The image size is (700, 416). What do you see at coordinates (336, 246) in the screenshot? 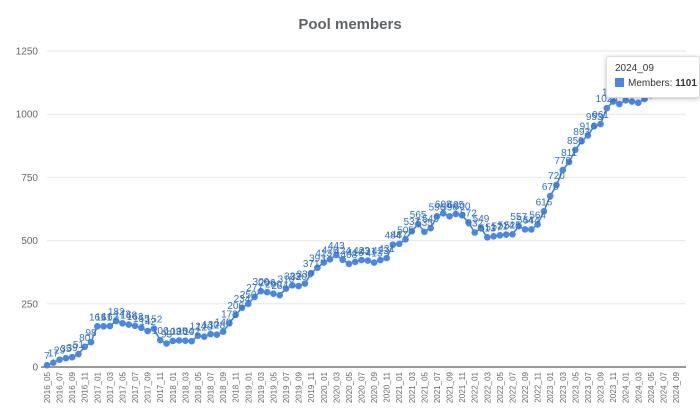
I see `data-label: 443` at bounding box center [336, 246].